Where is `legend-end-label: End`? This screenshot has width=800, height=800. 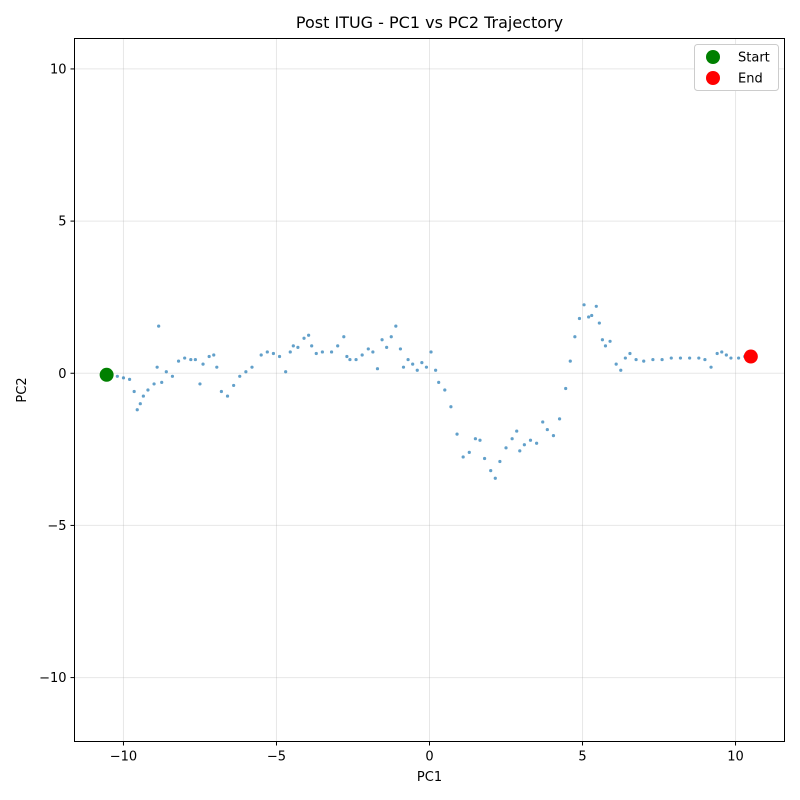 legend-end-label: End is located at coordinates (750, 79).